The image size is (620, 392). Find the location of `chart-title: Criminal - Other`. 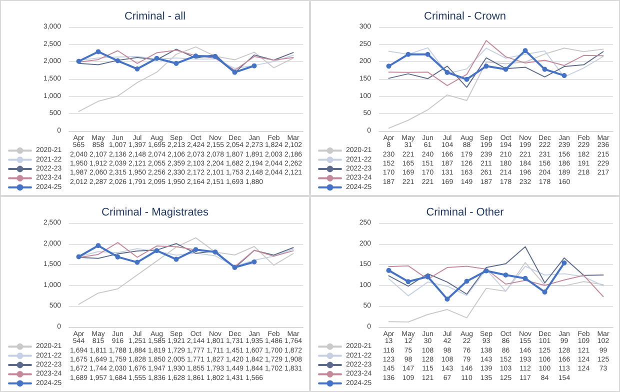

chart-title: Criminal - Other is located at coordinates (465, 212).